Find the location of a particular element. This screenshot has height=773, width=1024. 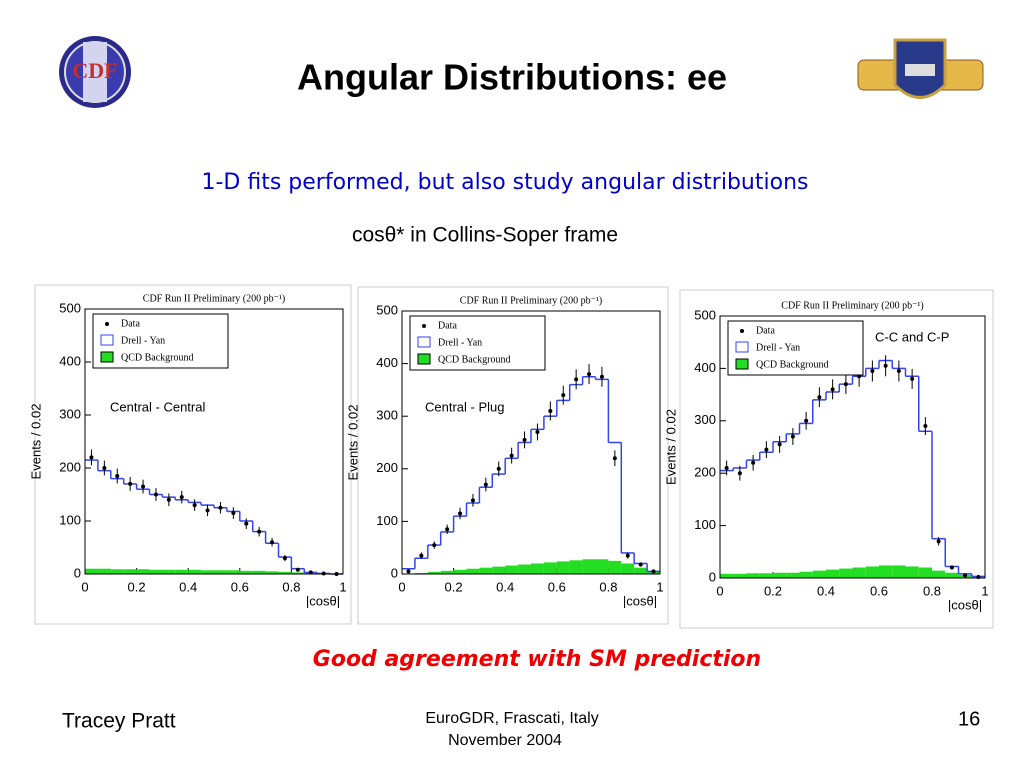

legend-box is located at coordinates (160, 341).